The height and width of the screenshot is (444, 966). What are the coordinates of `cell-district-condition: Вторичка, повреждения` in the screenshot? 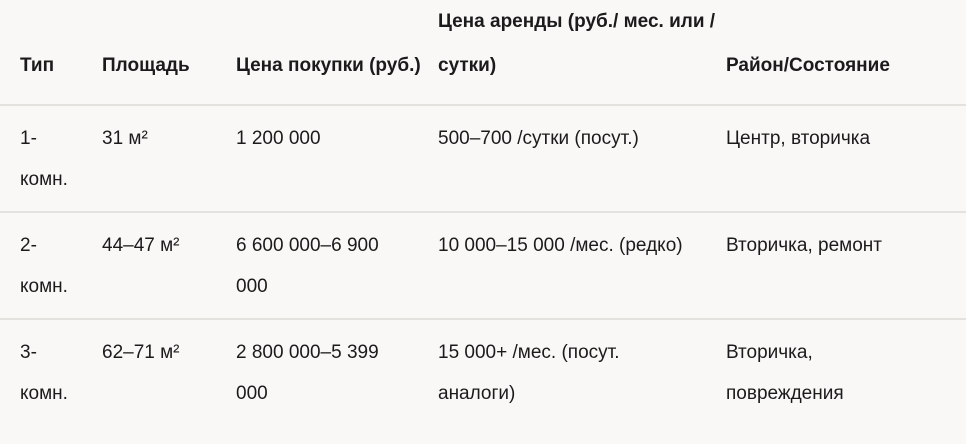 It's located at (785, 373).